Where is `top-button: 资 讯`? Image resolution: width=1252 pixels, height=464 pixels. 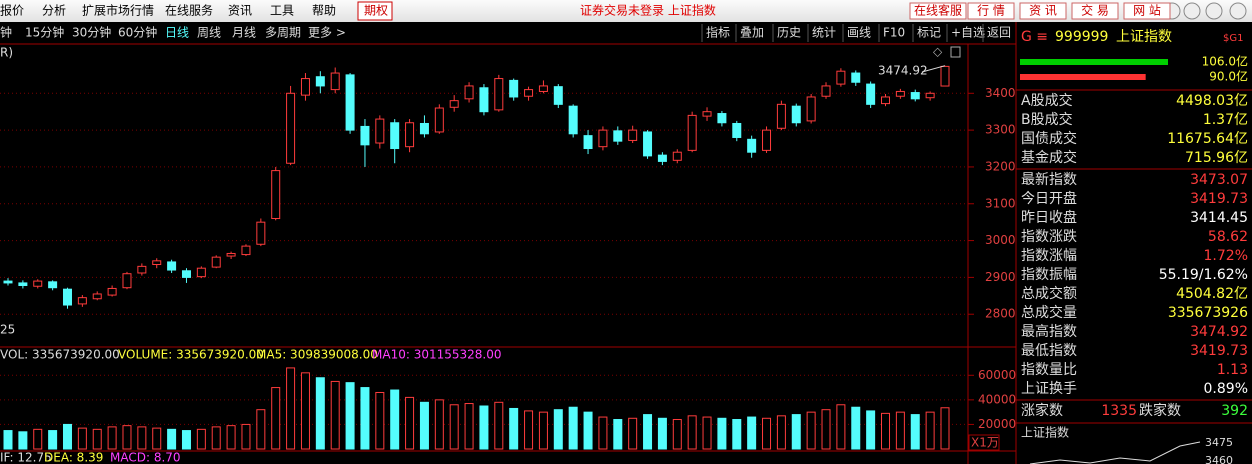
top-button: 资 讯 is located at coordinates (1043, 11).